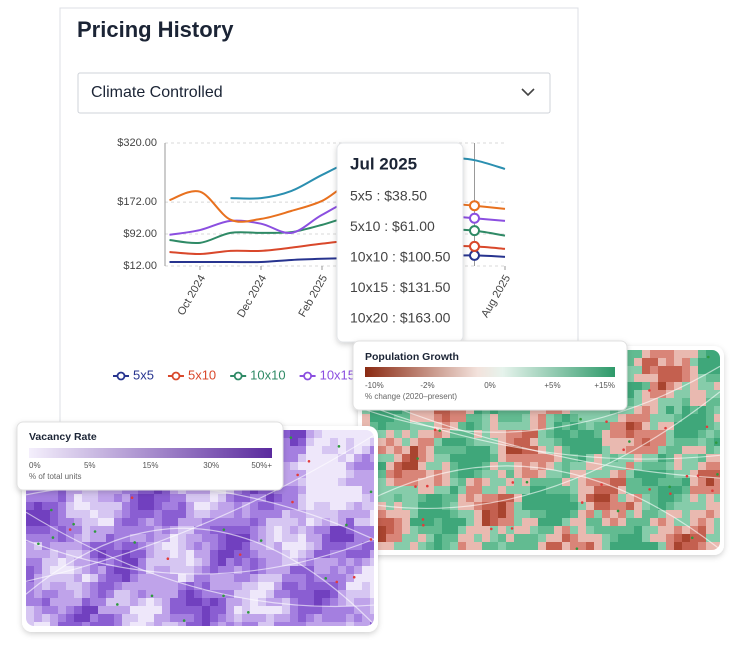  What do you see at coordinates (140, 266) in the screenshot?
I see `y-tick-label: $12.00` at bounding box center [140, 266].